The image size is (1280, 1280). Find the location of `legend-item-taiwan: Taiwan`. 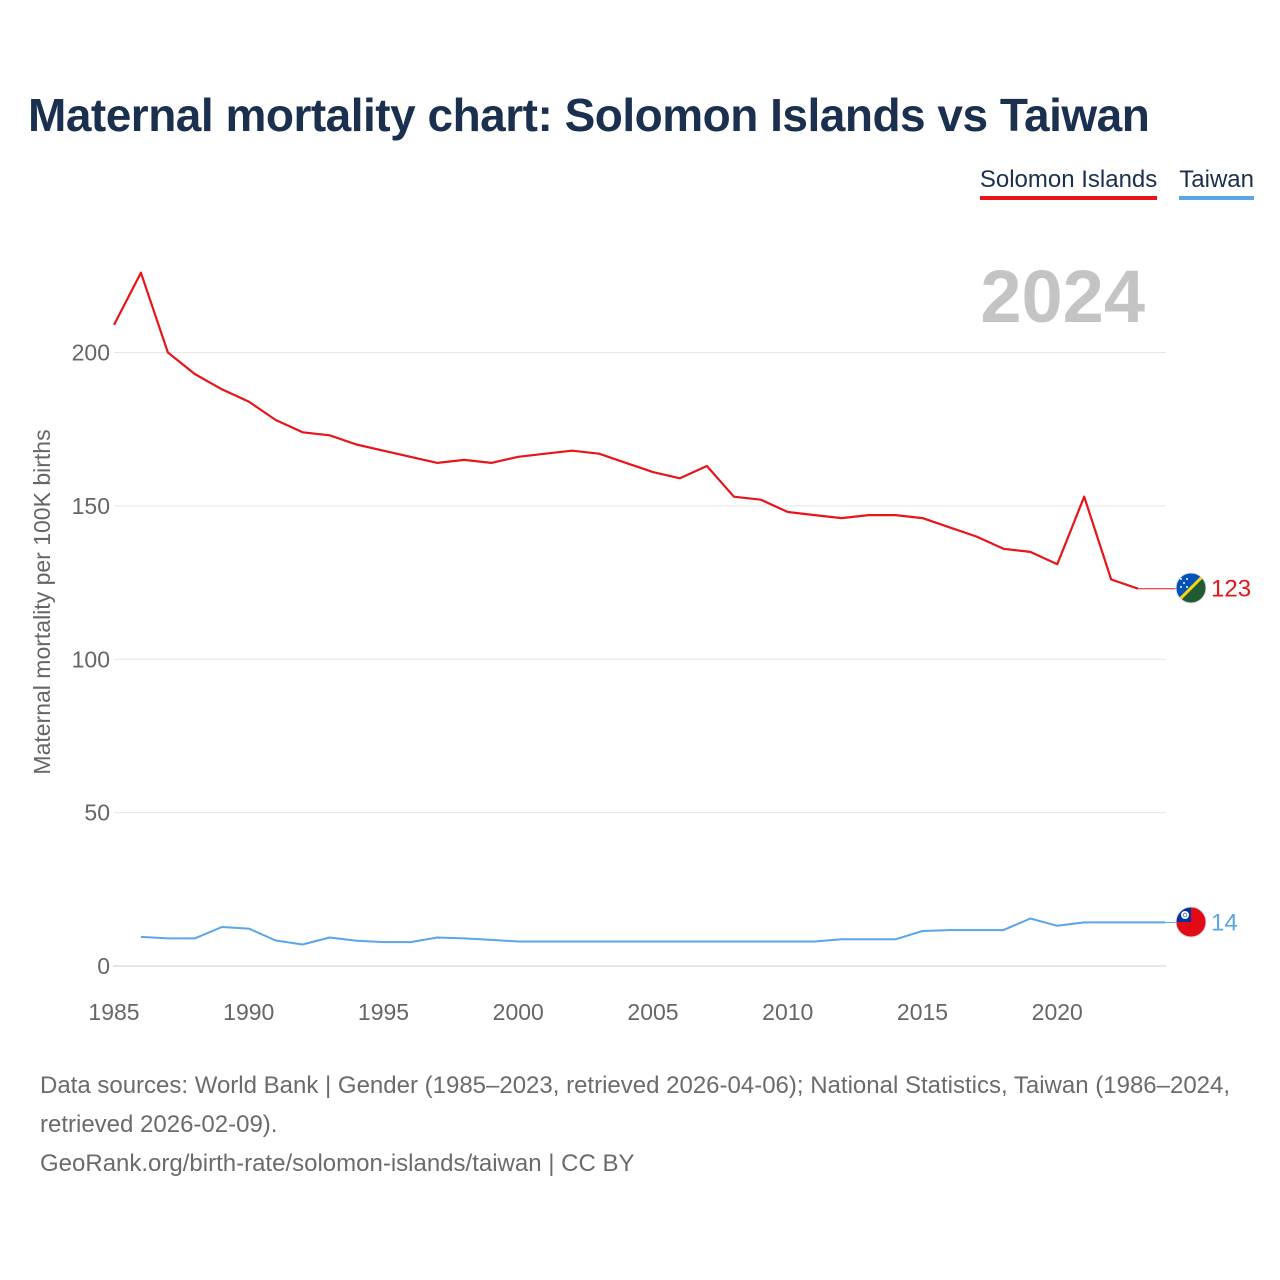

legend-item-taiwan: Taiwan is located at coordinates (1216, 183).